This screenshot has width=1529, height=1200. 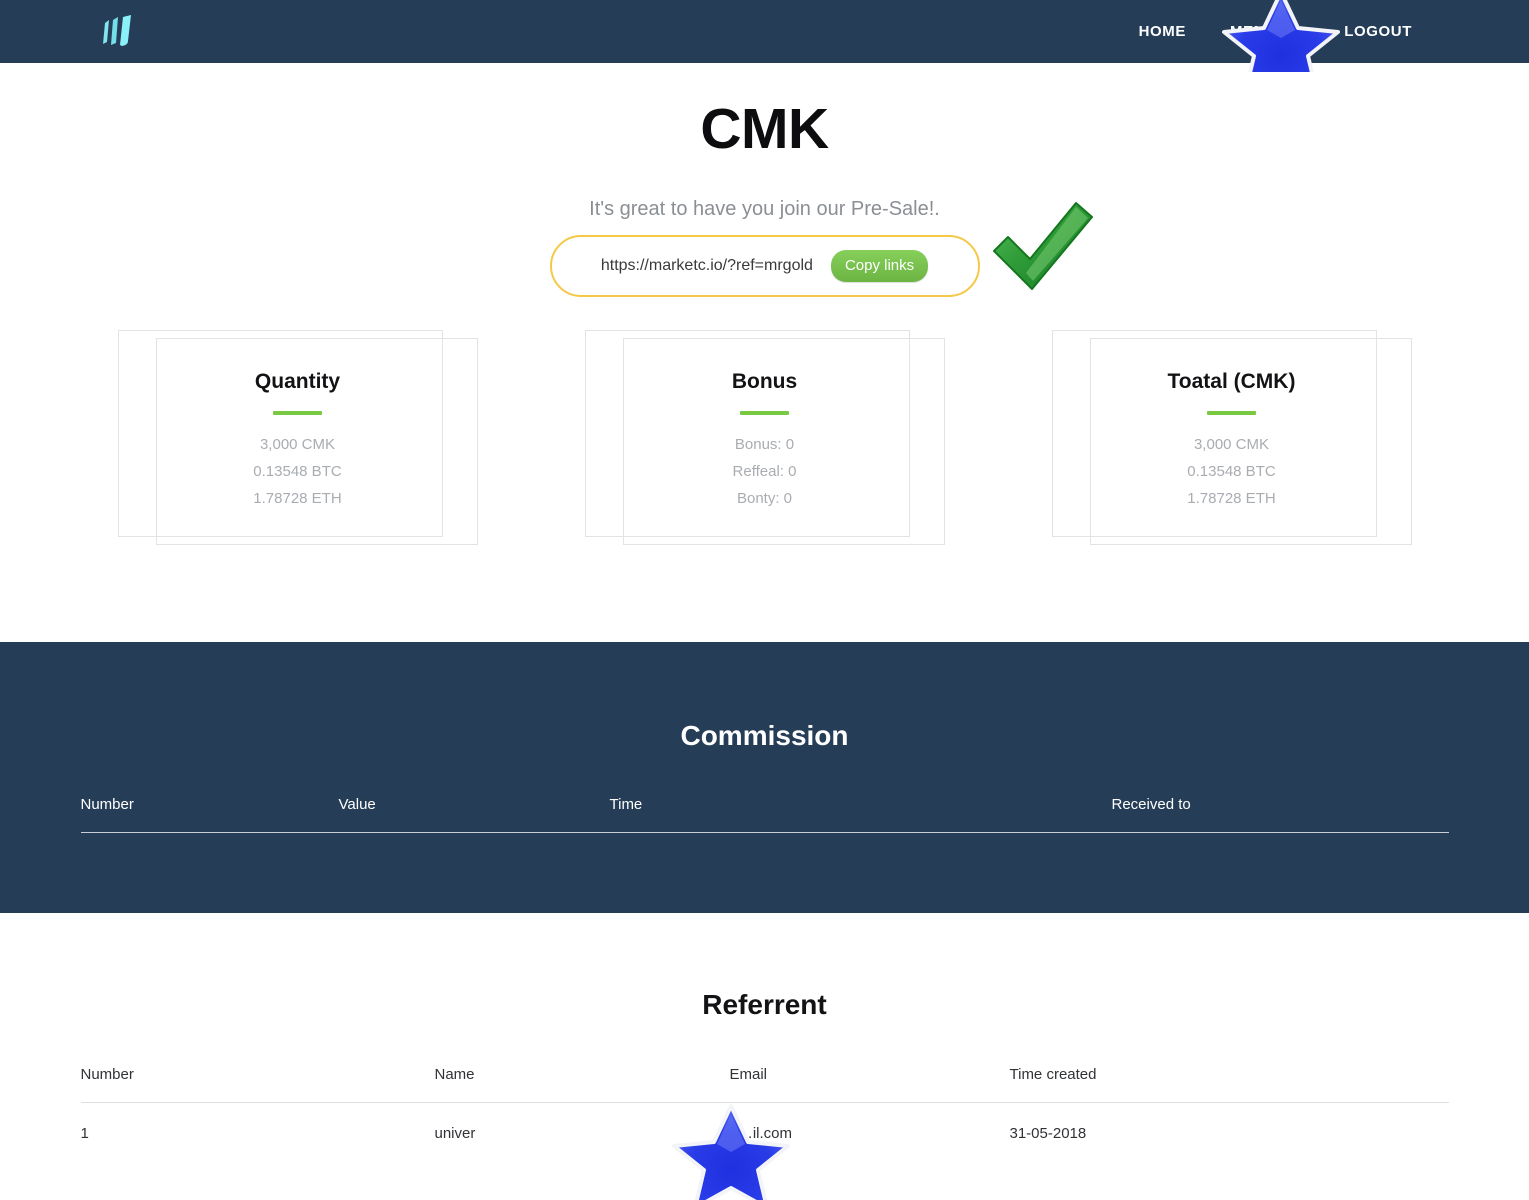 What do you see at coordinates (582, 1084) in the screenshot?
I see `column-header-name: Name` at bounding box center [582, 1084].